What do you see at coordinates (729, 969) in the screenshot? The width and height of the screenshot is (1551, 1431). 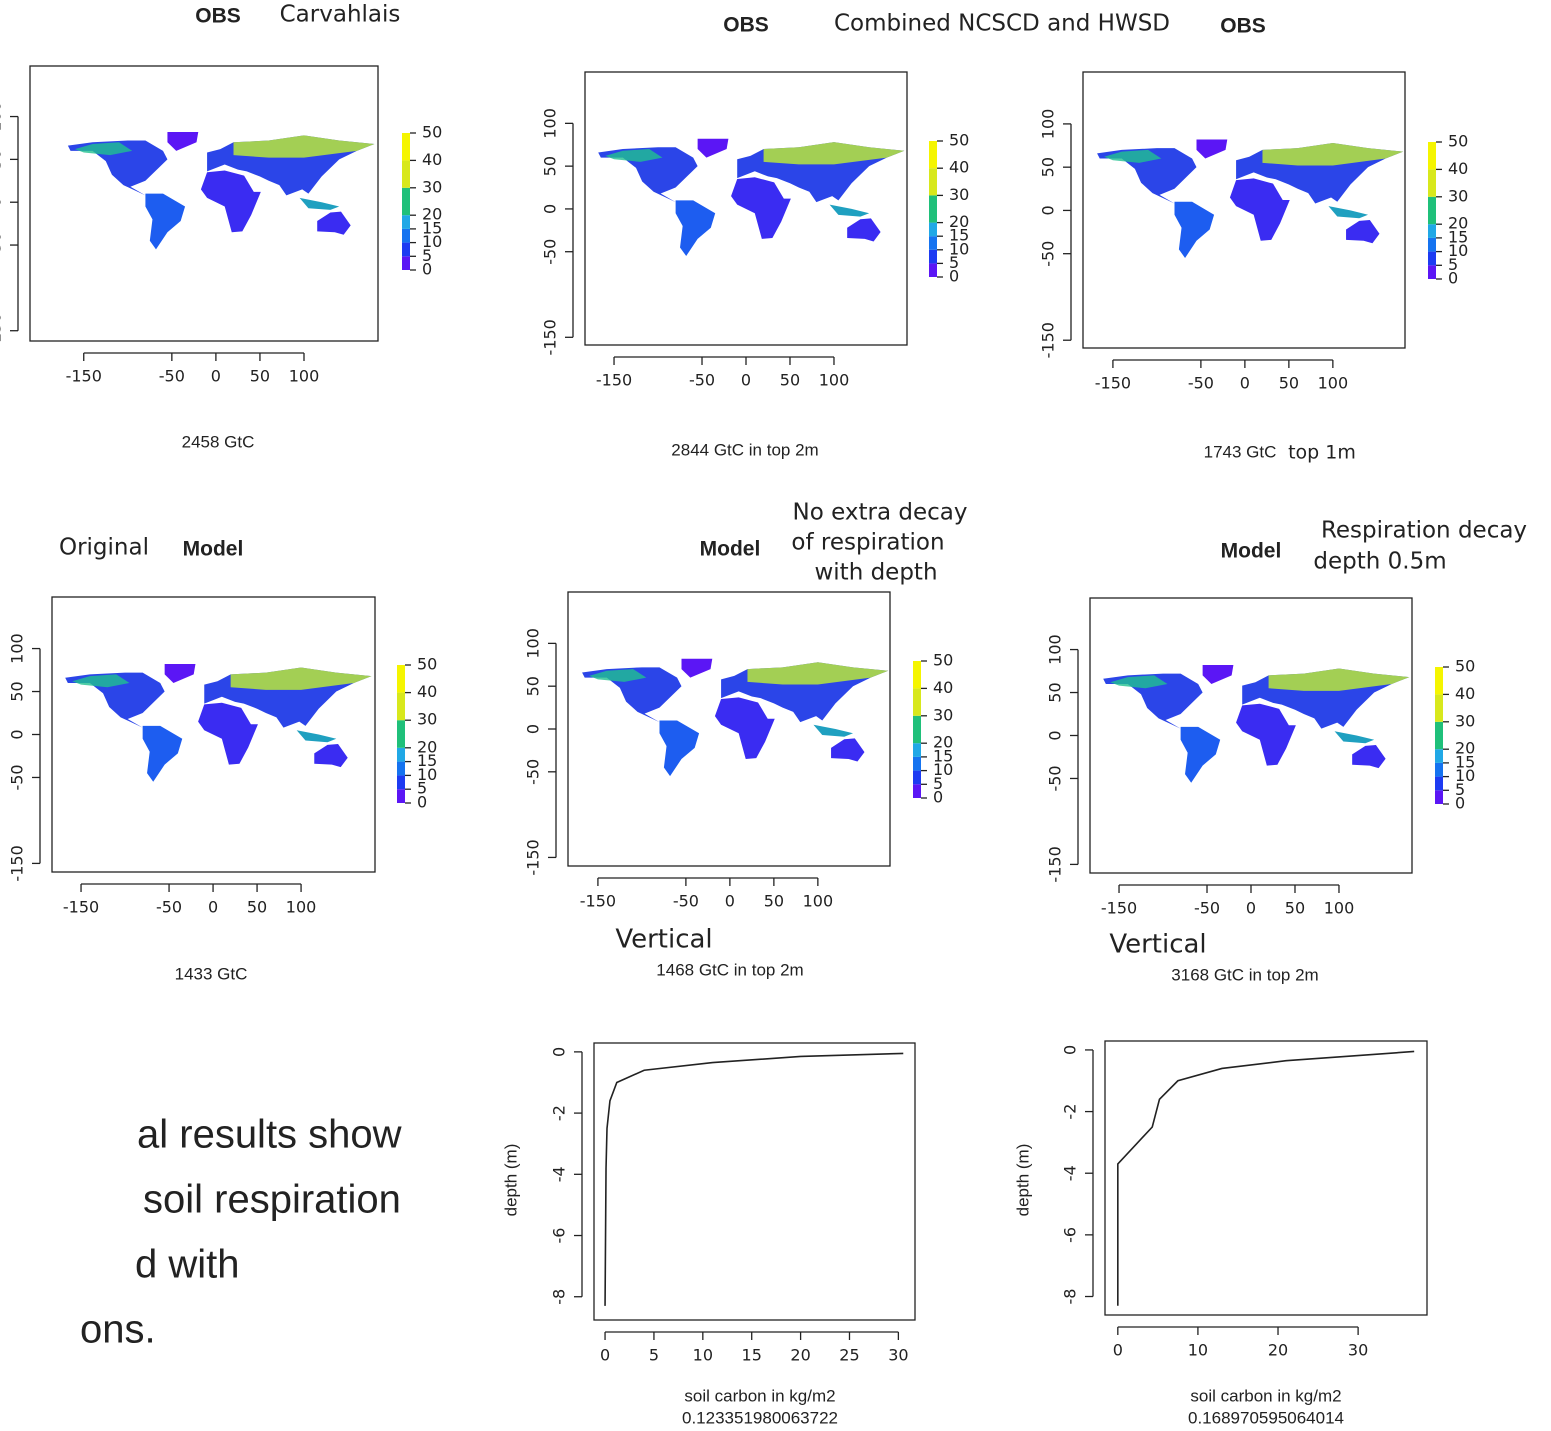 I see `map-caption: 1468 GtC in top 2m` at bounding box center [729, 969].